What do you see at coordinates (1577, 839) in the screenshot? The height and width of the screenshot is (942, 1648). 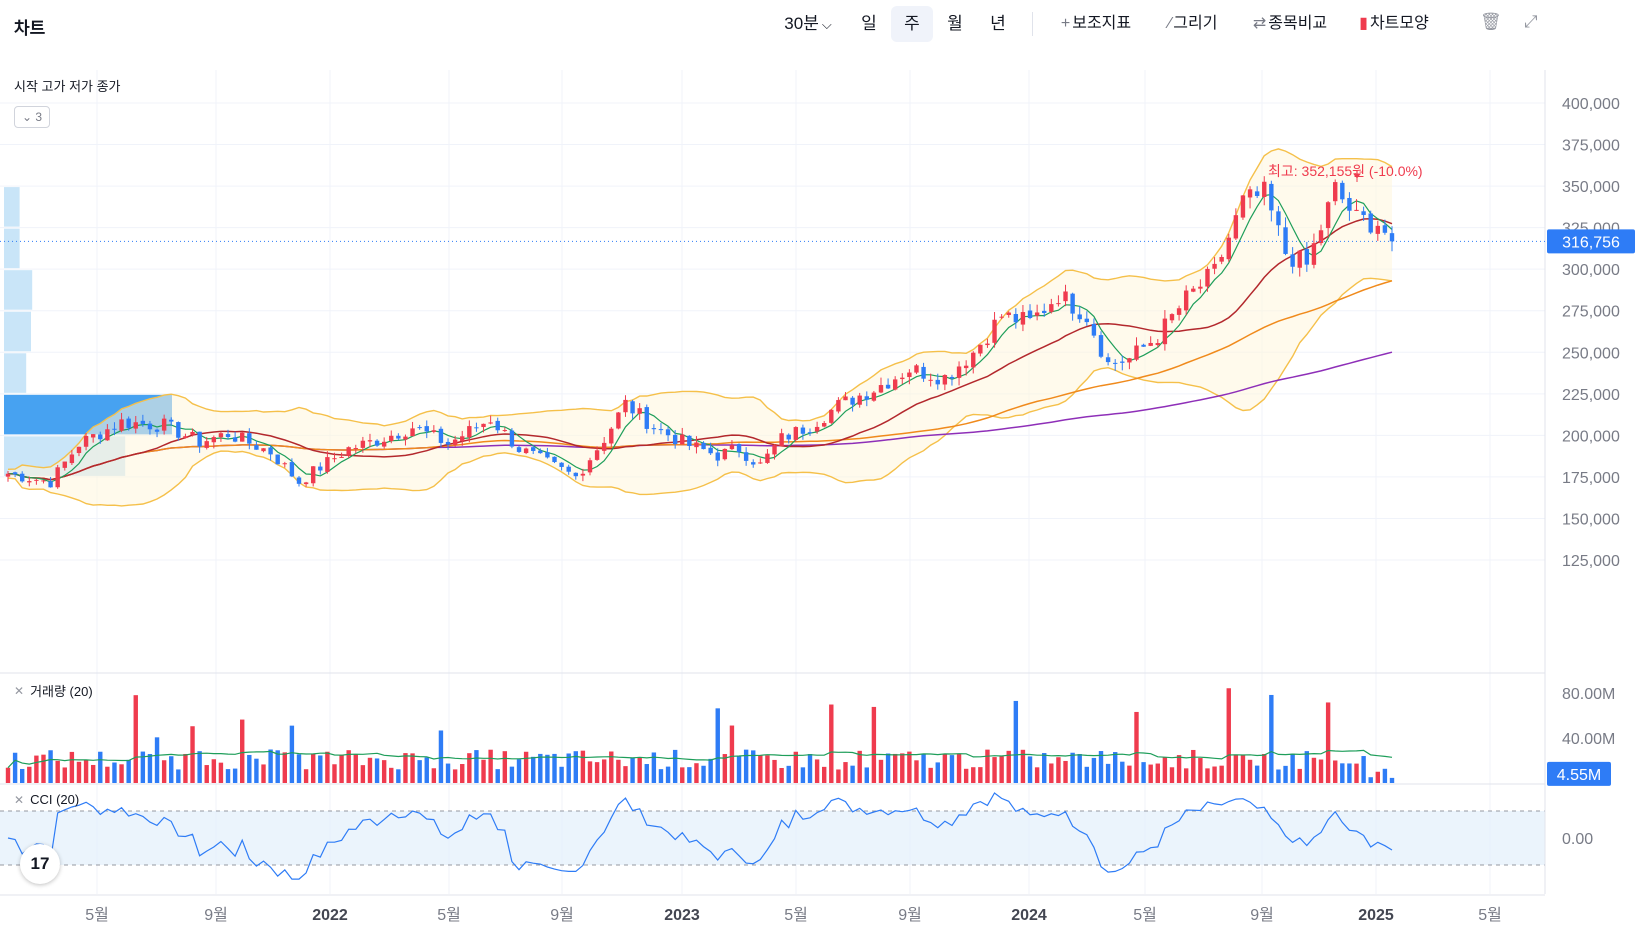 I see `cci-tick-label: 0.00` at bounding box center [1577, 839].